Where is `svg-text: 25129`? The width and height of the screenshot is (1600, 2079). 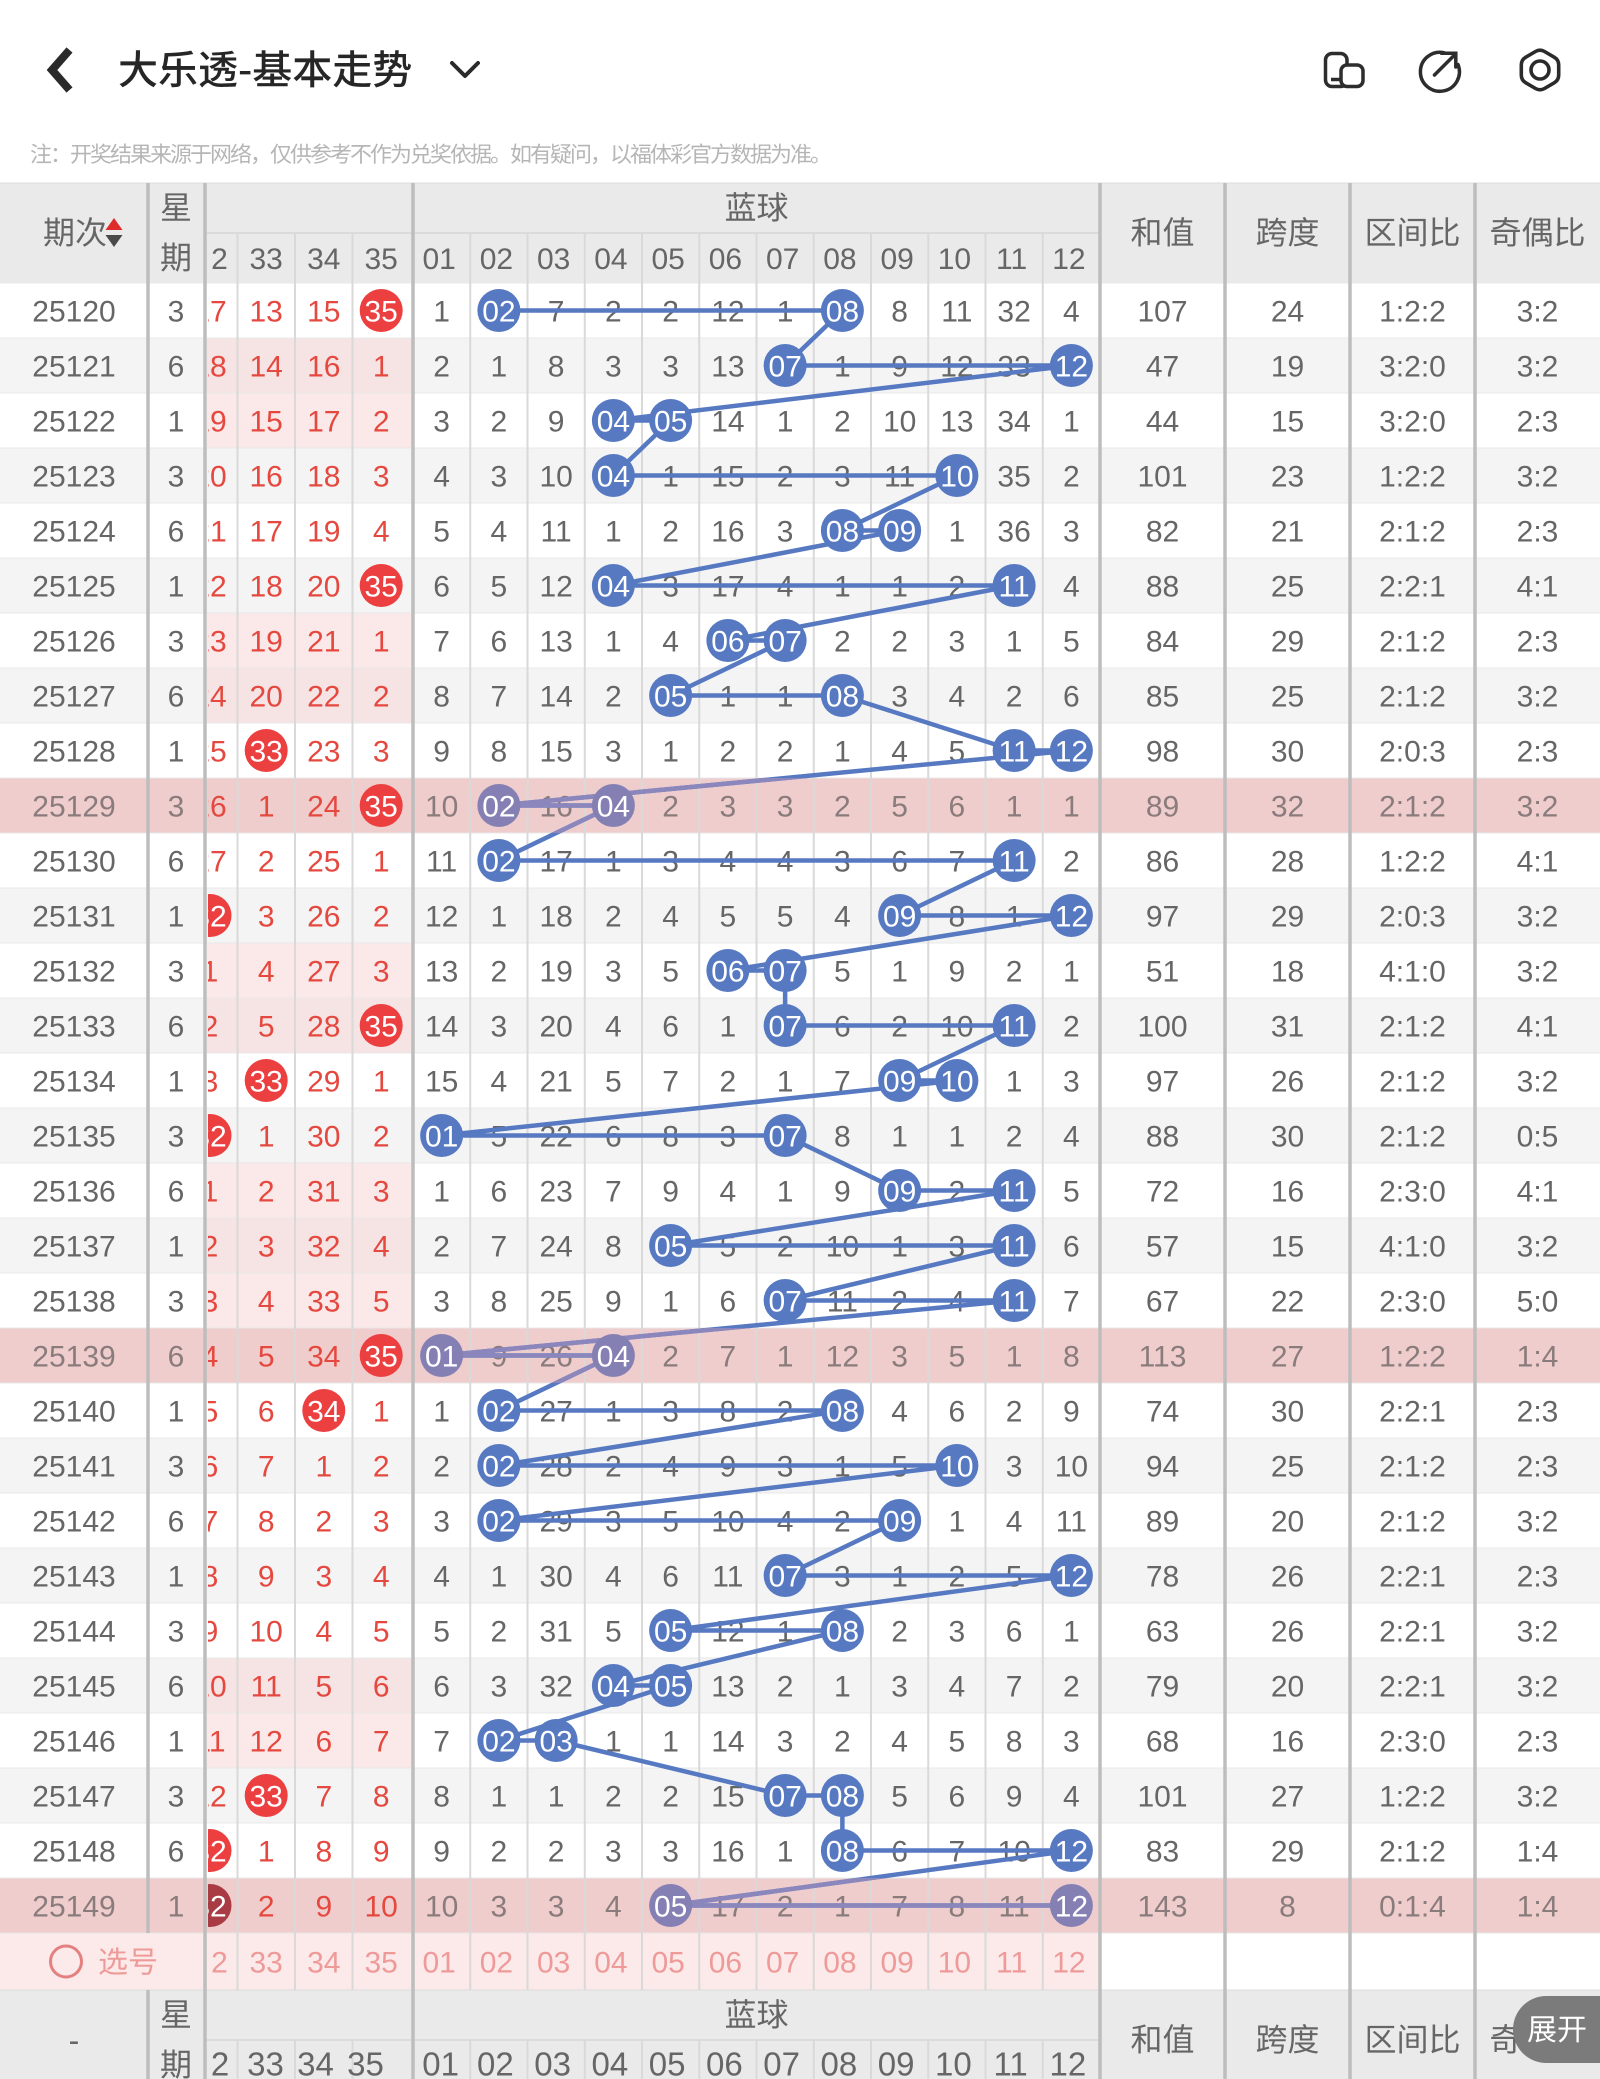 svg-text: 25129 is located at coordinates (73, 806).